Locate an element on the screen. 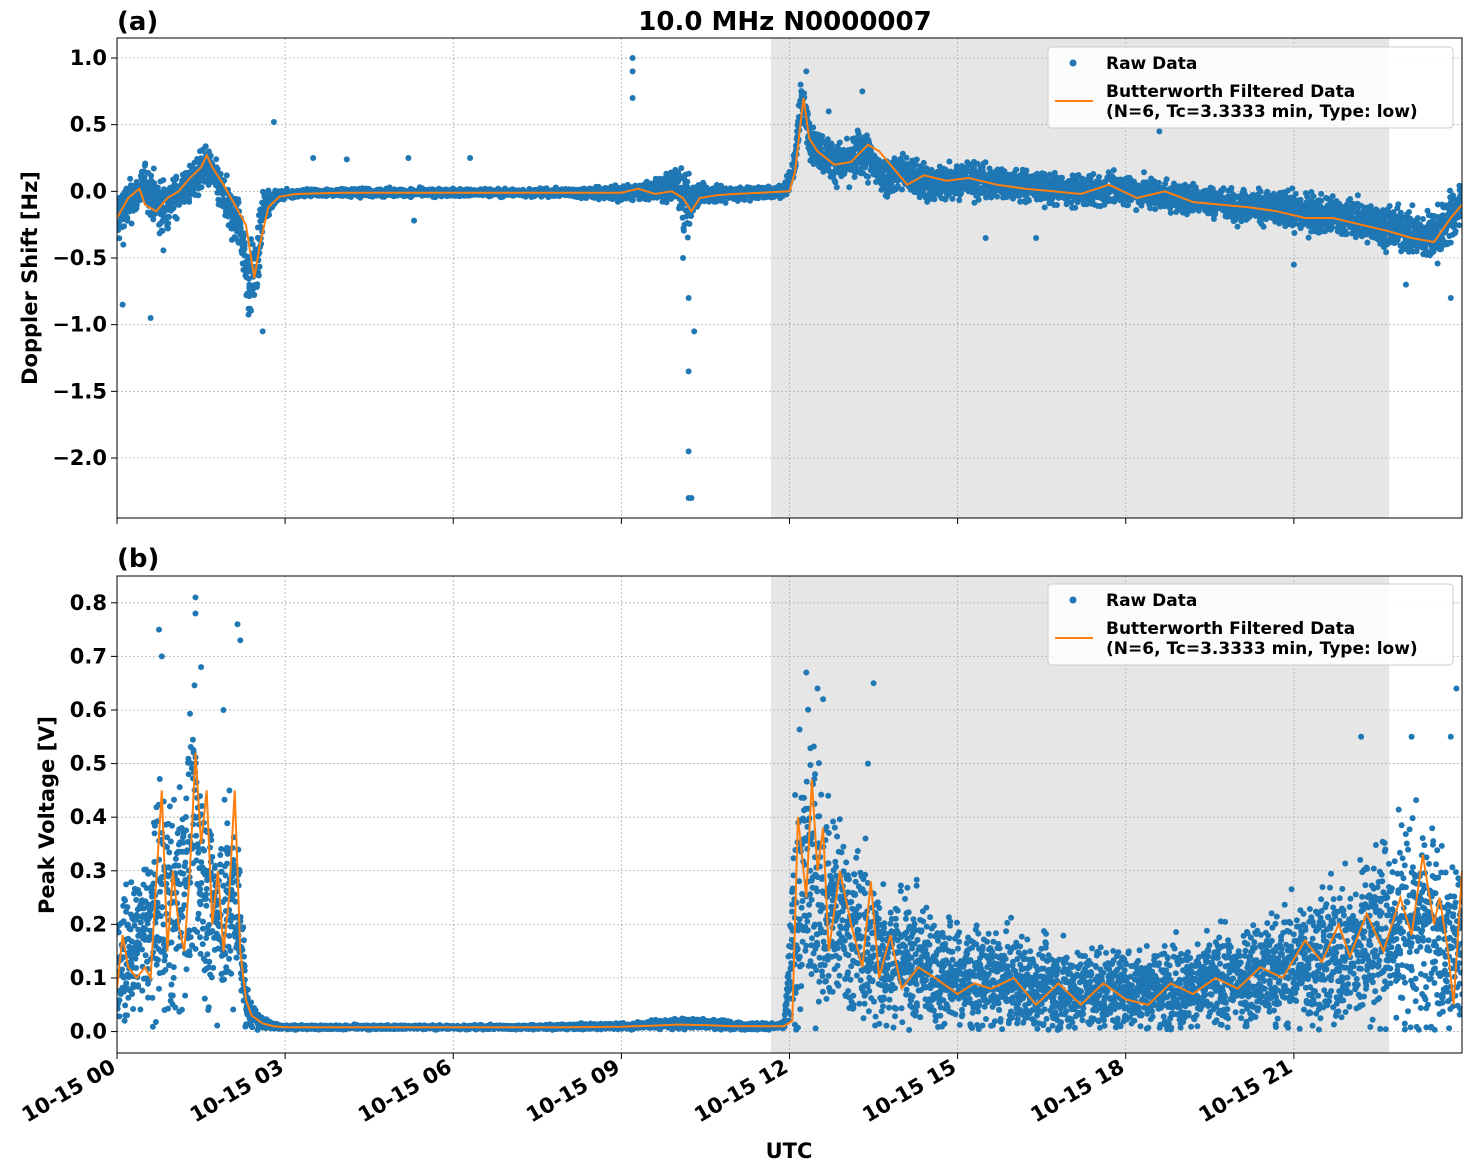 The width and height of the screenshot is (1471, 1172). figure-title: 10.0 MHz N0000007 is located at coordinates (784, 22).